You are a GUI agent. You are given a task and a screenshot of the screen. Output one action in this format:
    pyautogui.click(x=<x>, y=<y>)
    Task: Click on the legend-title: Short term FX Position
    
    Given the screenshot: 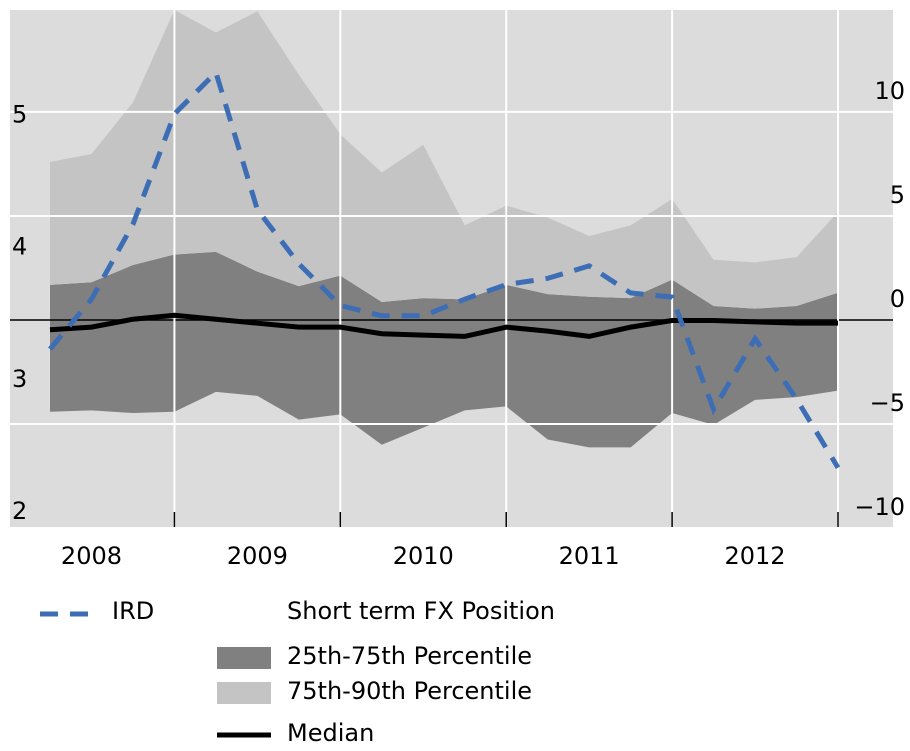 What is the action you would take?
    pyautogui.click(x=421, y=611)
    